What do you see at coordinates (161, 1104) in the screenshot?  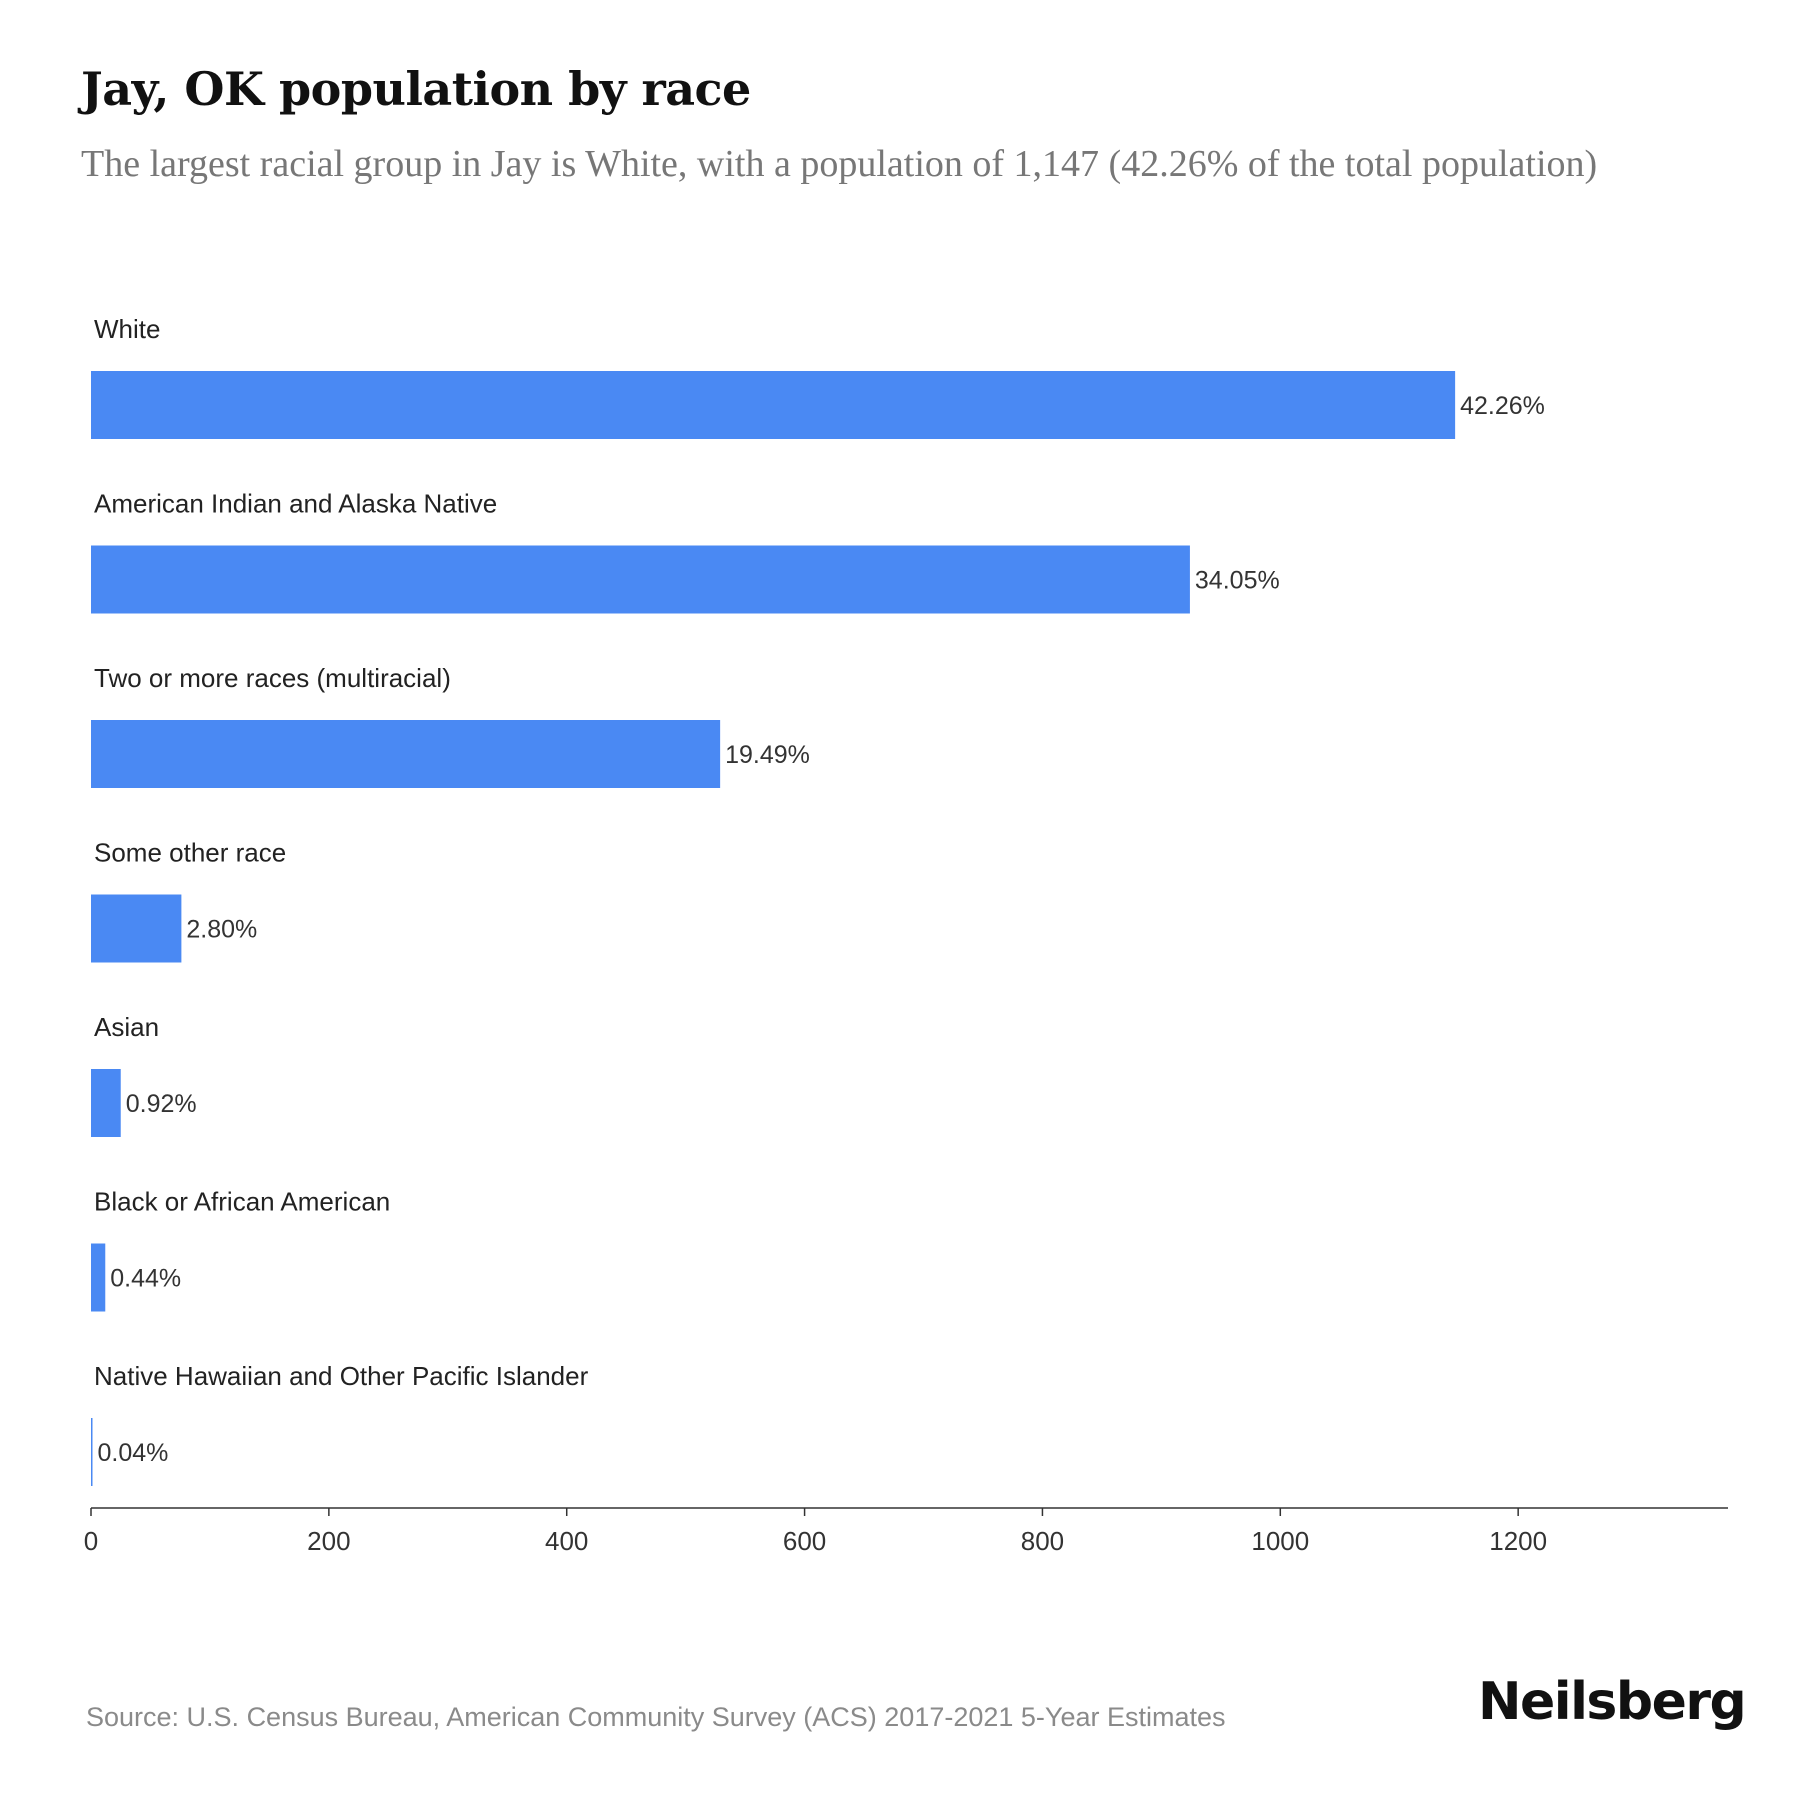 I see `bar-value-label: 0.92%` at bounding box center [161, 1104].